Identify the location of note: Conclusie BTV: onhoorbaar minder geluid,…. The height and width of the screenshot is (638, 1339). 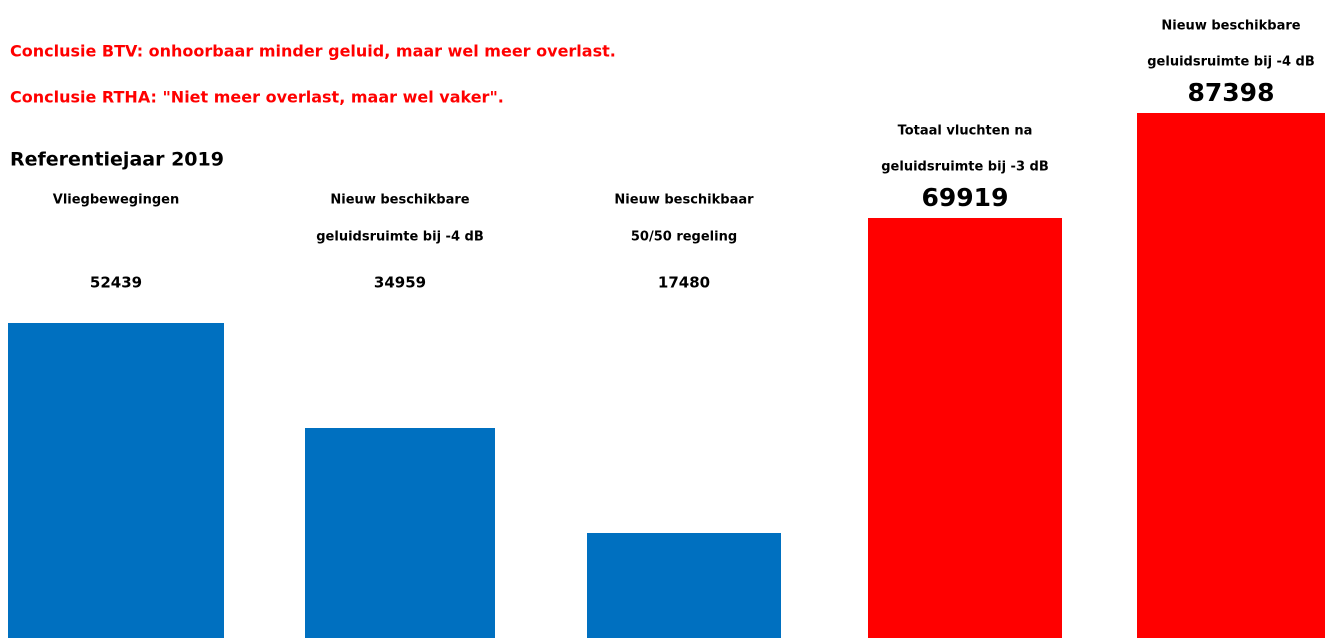
(313, 51).